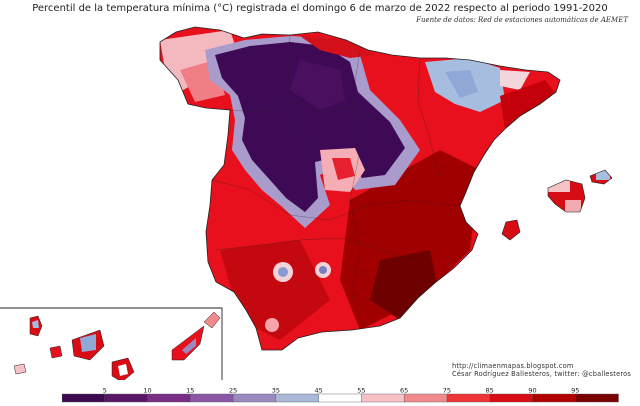  I want to click on percentile-colorbar: 5 10 15 25 35 45 55 65 75 85 90 95, so click(340, 395).